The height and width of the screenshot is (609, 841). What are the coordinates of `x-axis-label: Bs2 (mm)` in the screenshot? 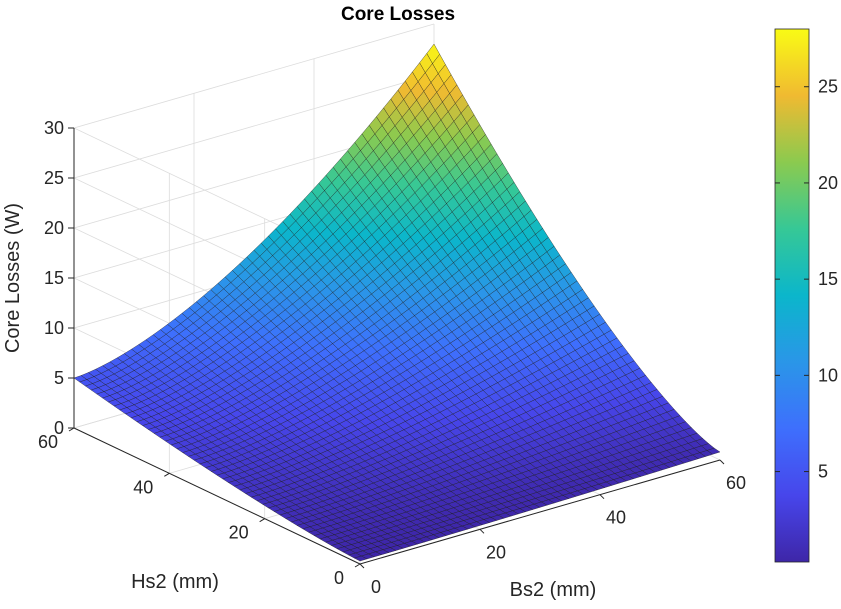 It's located at (553, 590).